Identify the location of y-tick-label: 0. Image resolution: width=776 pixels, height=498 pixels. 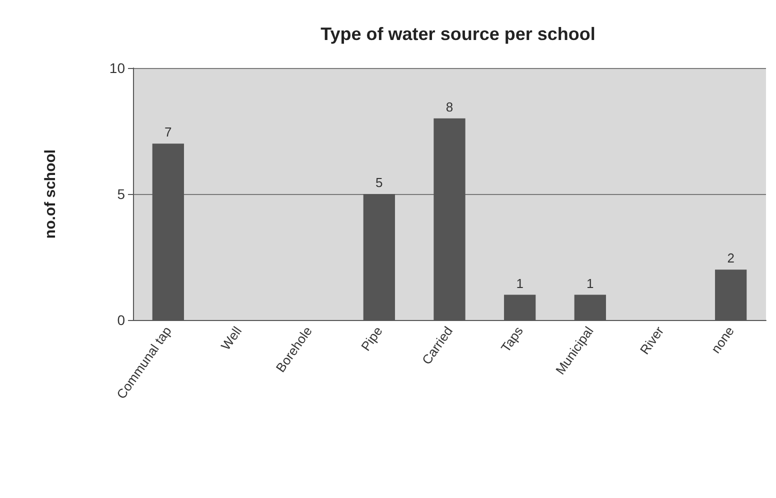
(121, 320).